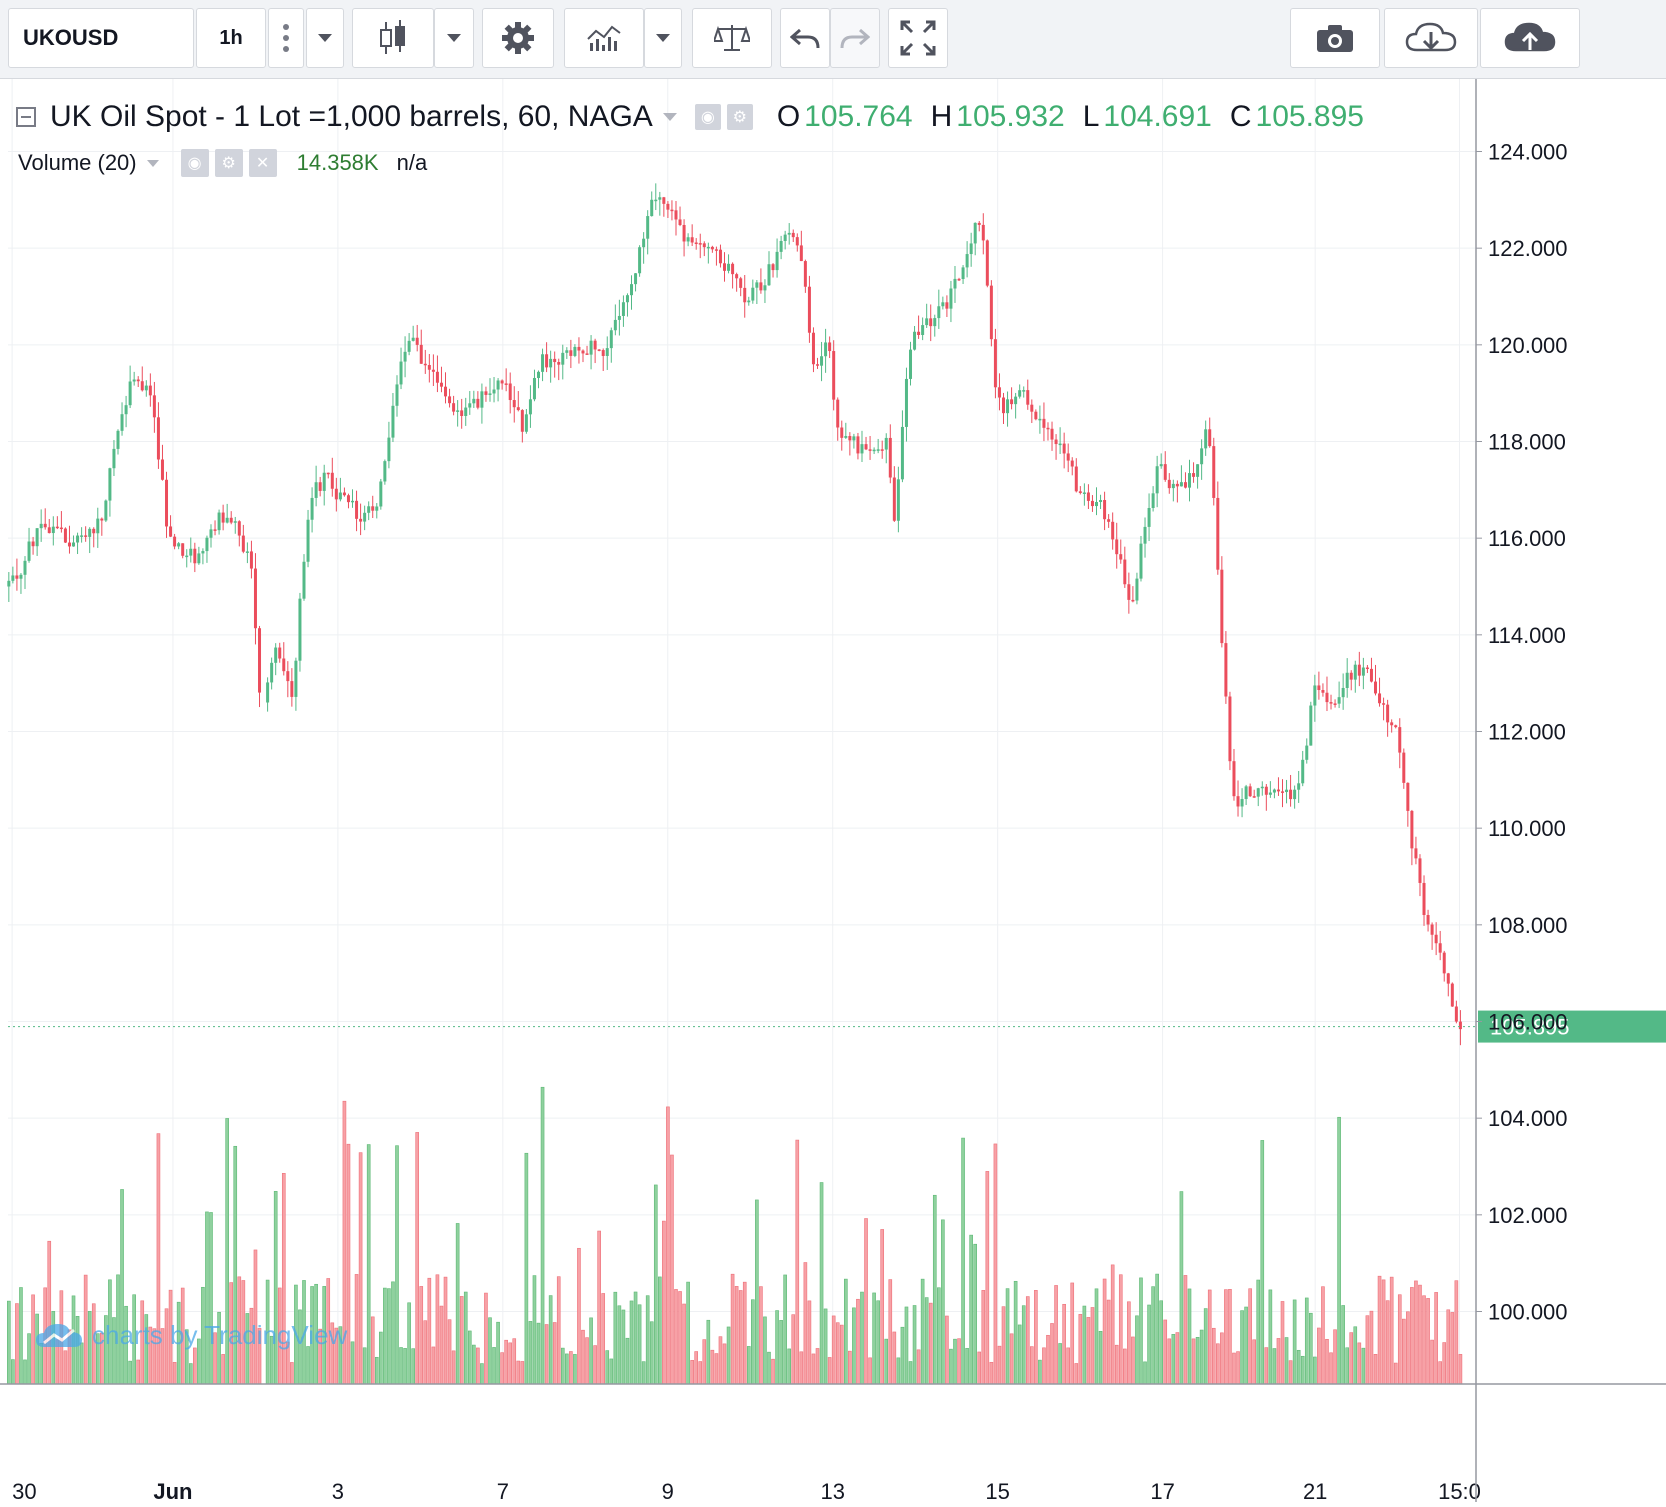 Image resolution: width=1666 pixels, height=1507 pixels. I want to click on chart-type-button, so click(393, 38).